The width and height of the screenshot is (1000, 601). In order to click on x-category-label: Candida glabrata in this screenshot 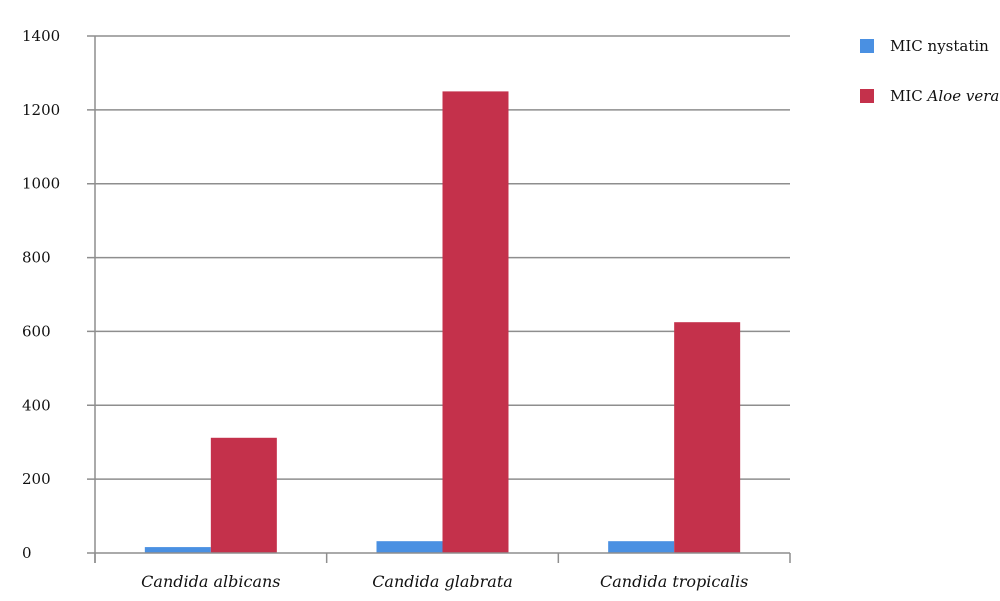, I will do `click(442, 581)`.